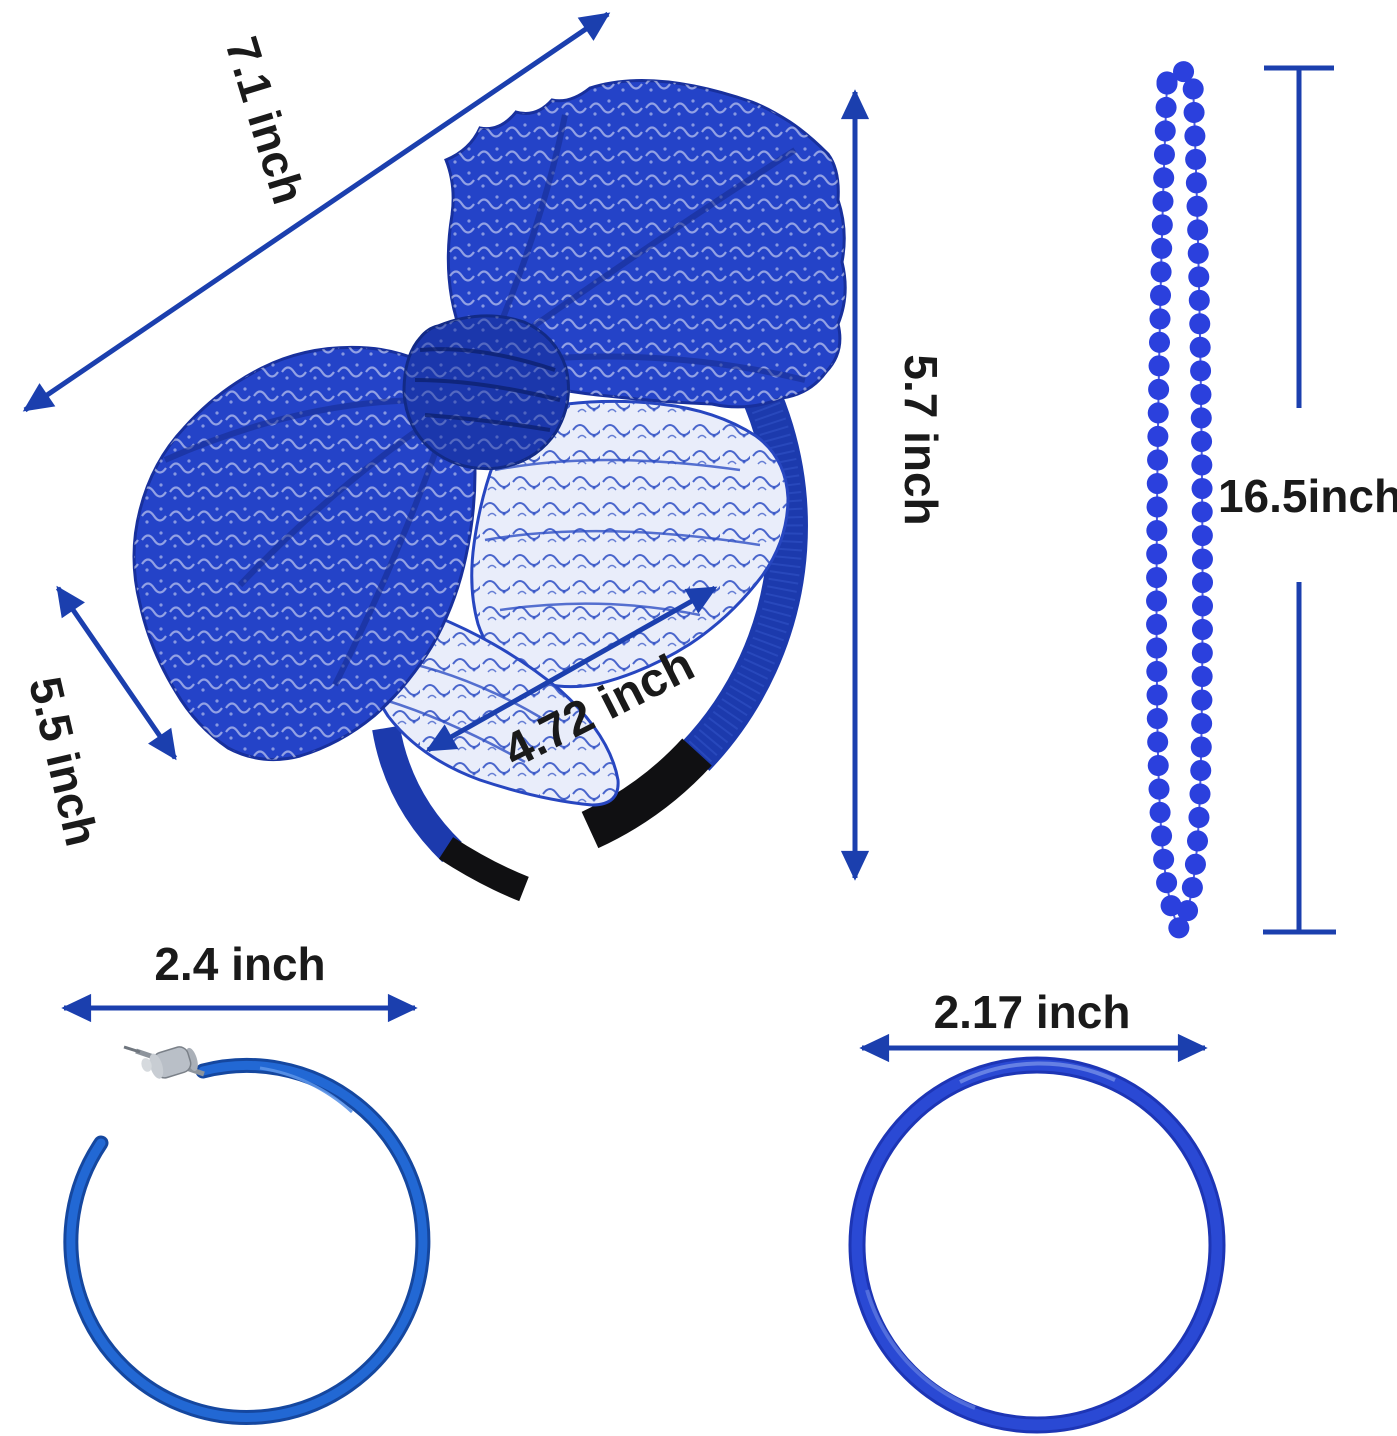 The width and height of the screenshot is (1397, 1436). Describe the element at coordinates (1180, 512) in the screenshot. I see `necklace-beads` at that location.